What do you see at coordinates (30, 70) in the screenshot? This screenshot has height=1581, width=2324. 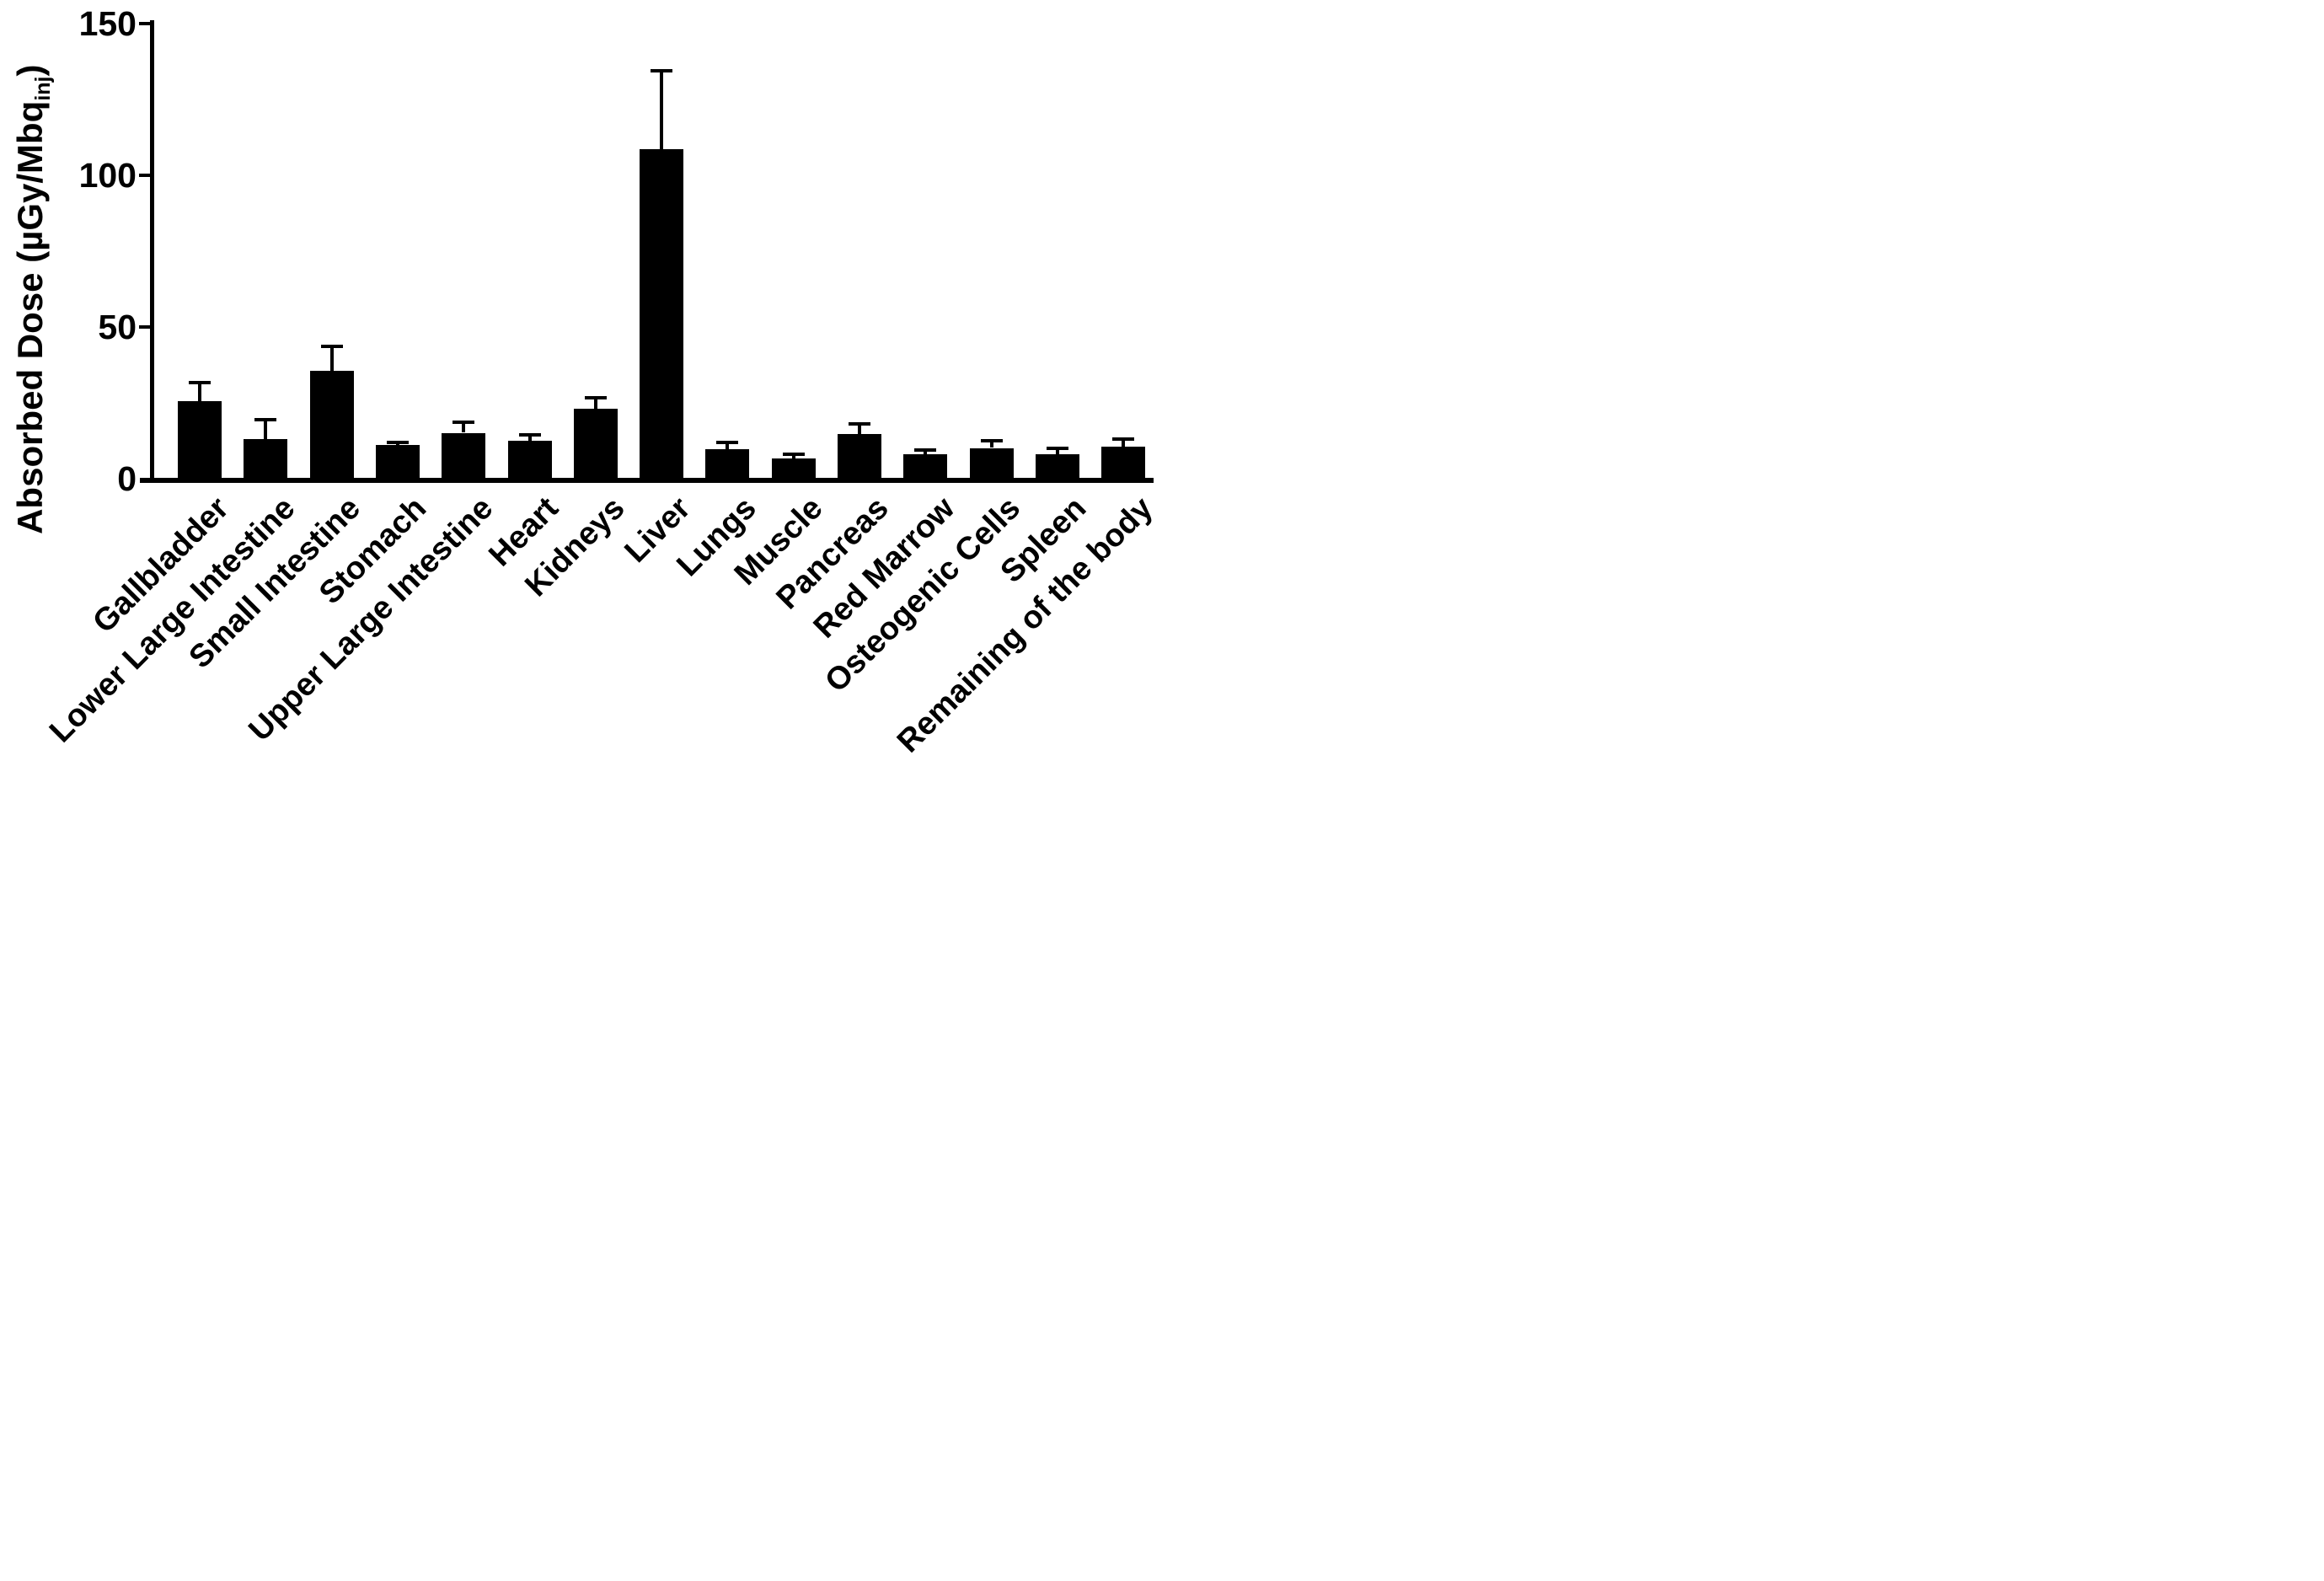 I see `y-axis-title-end: )` at bounding box center [30, 70].